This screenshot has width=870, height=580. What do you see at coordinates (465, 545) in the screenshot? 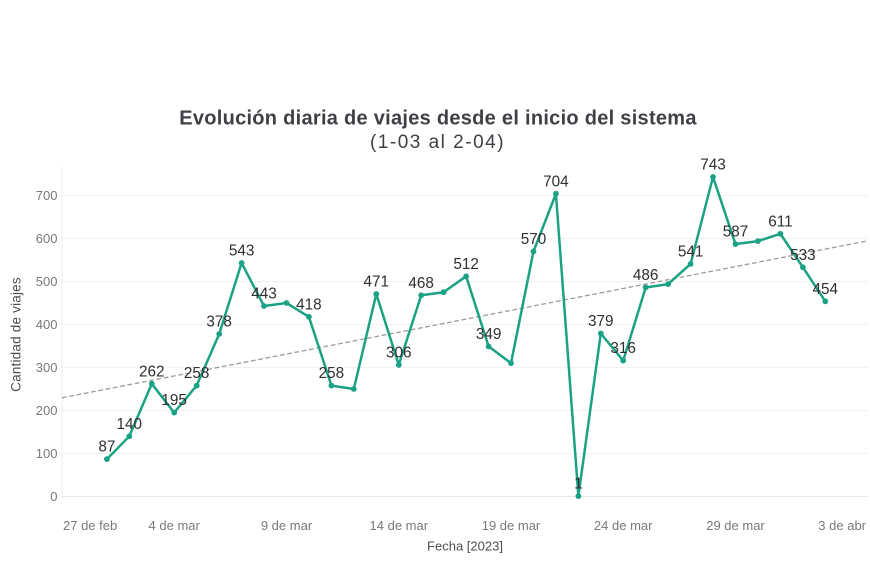
I see `svg-text: Fecha [2023]` at bounding box center [465, 545].